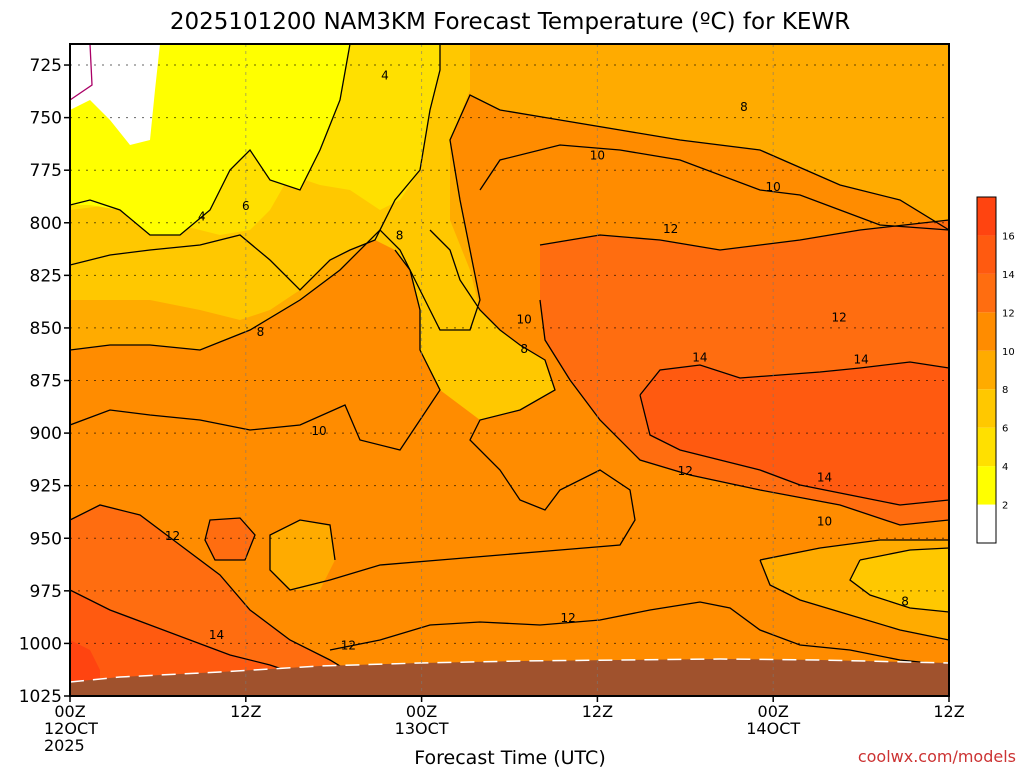 The height and width of the screenshot is (772, 1024). I want to click on colorbar-label: 8, so click(1005, 390).